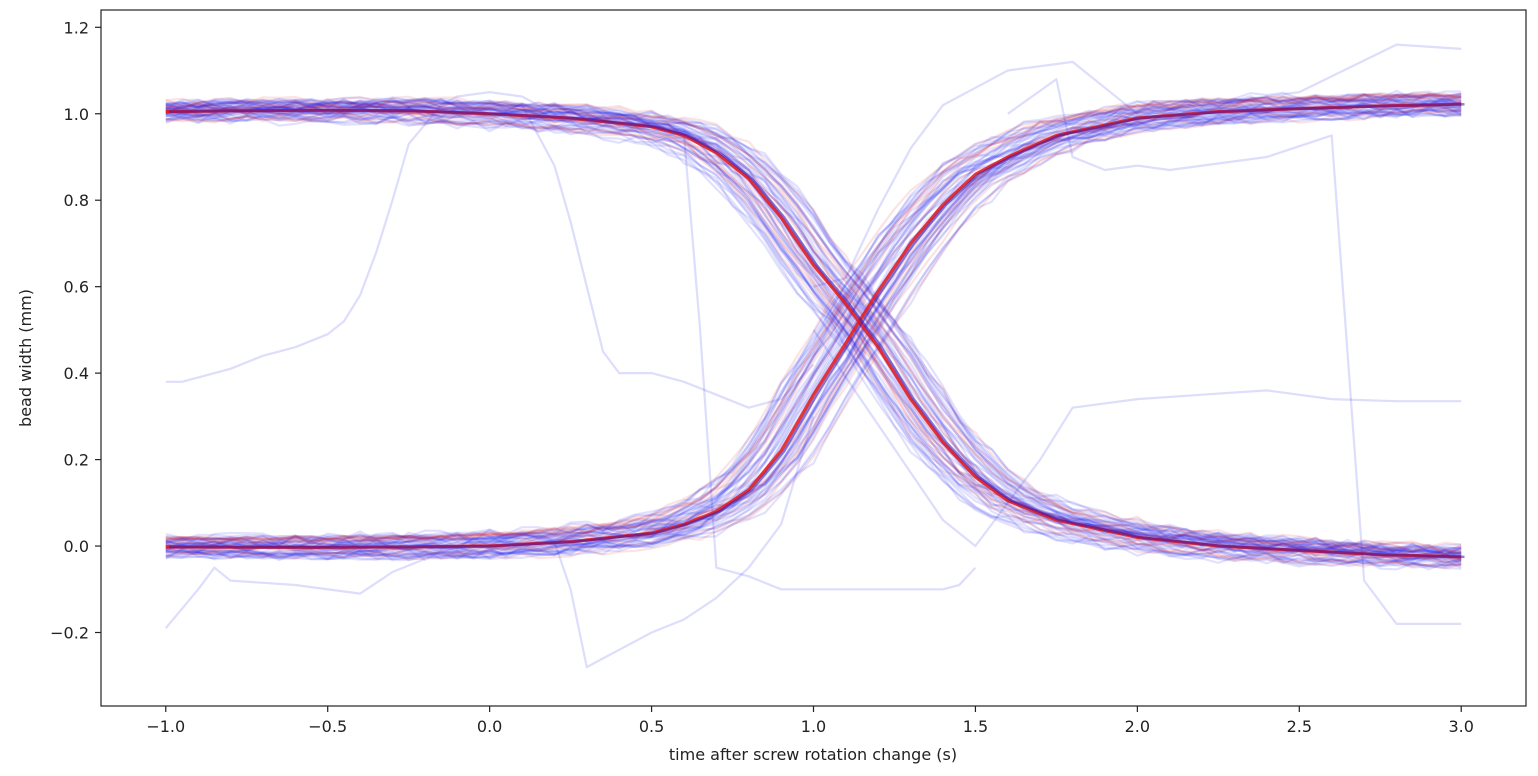 The height and width of the screenshot is (776, 1538). What do you see at coordinates (76, 27) in the screenshot?
I see `y-tick-label: 1.2` at bounding box center [76, 27].